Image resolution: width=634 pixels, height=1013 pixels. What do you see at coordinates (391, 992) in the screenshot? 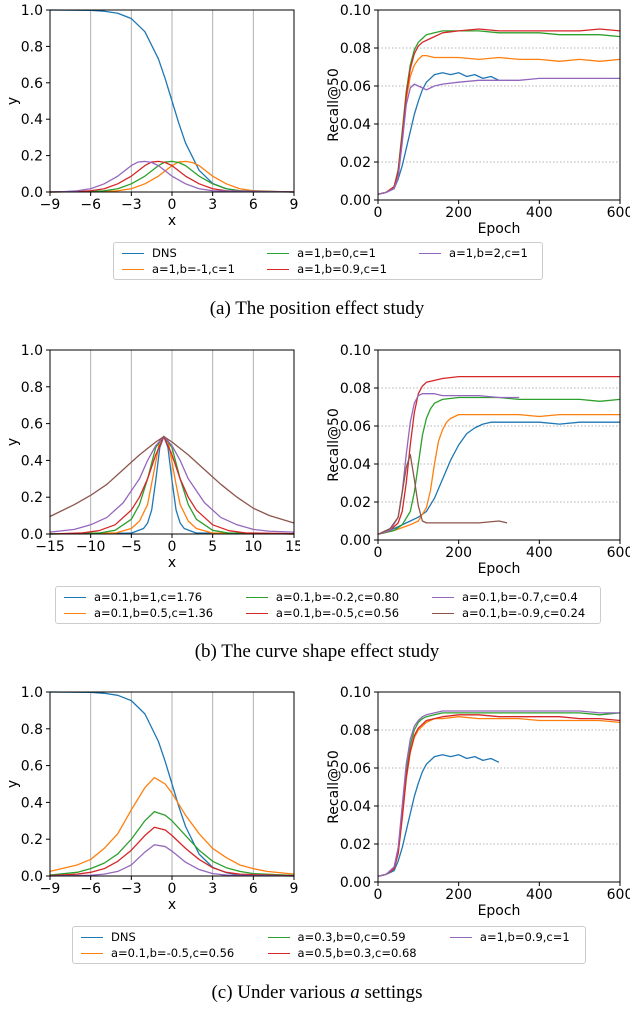
I see `caption-c-suffix: settings` at bounding box center [391, 992].